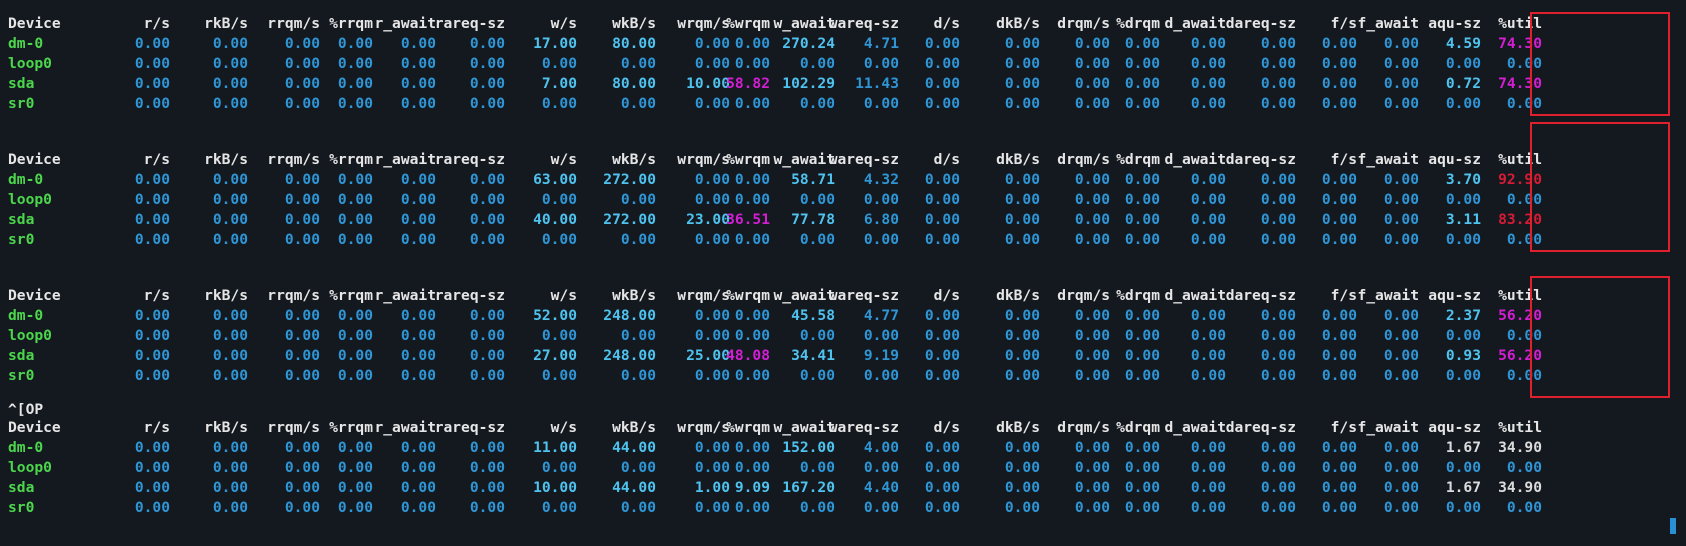  Describe the element at coordinates (748, 159) in the screenshot. I see `column-header-wrqm: %wrqm` at that location.